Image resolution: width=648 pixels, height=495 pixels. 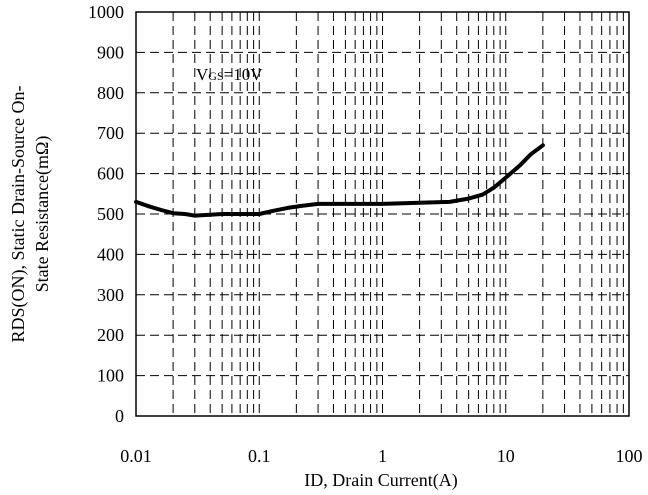 I want to click on x-tick-label: 100, so click(x=629, y=456).